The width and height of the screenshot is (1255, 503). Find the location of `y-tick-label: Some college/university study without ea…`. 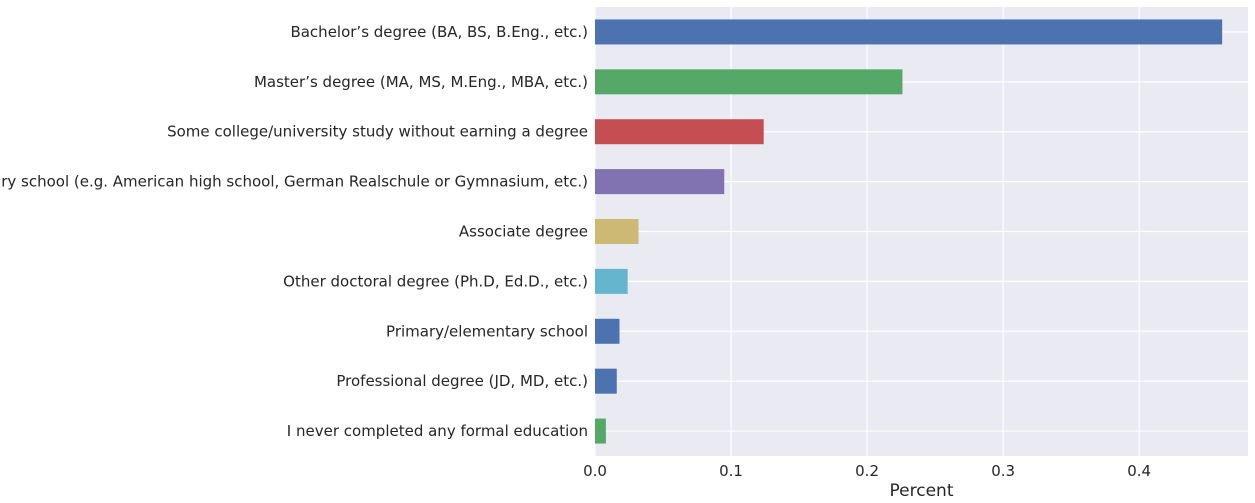

y-tick-label: Some college/university study without ea… is located at coordinates (377, 132).